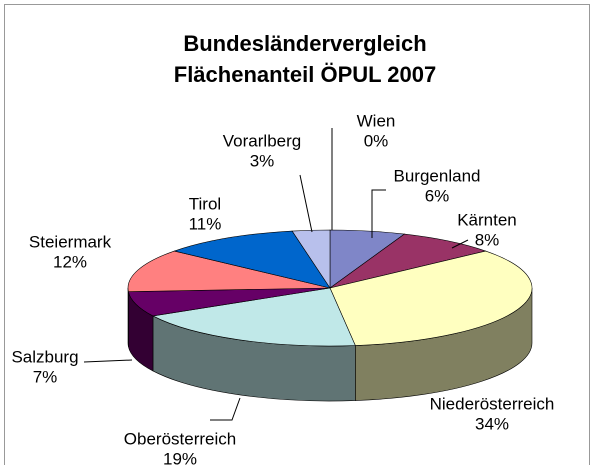 The image size is (604, 465). I want to click on value-label: 0%, so click(376, 140).